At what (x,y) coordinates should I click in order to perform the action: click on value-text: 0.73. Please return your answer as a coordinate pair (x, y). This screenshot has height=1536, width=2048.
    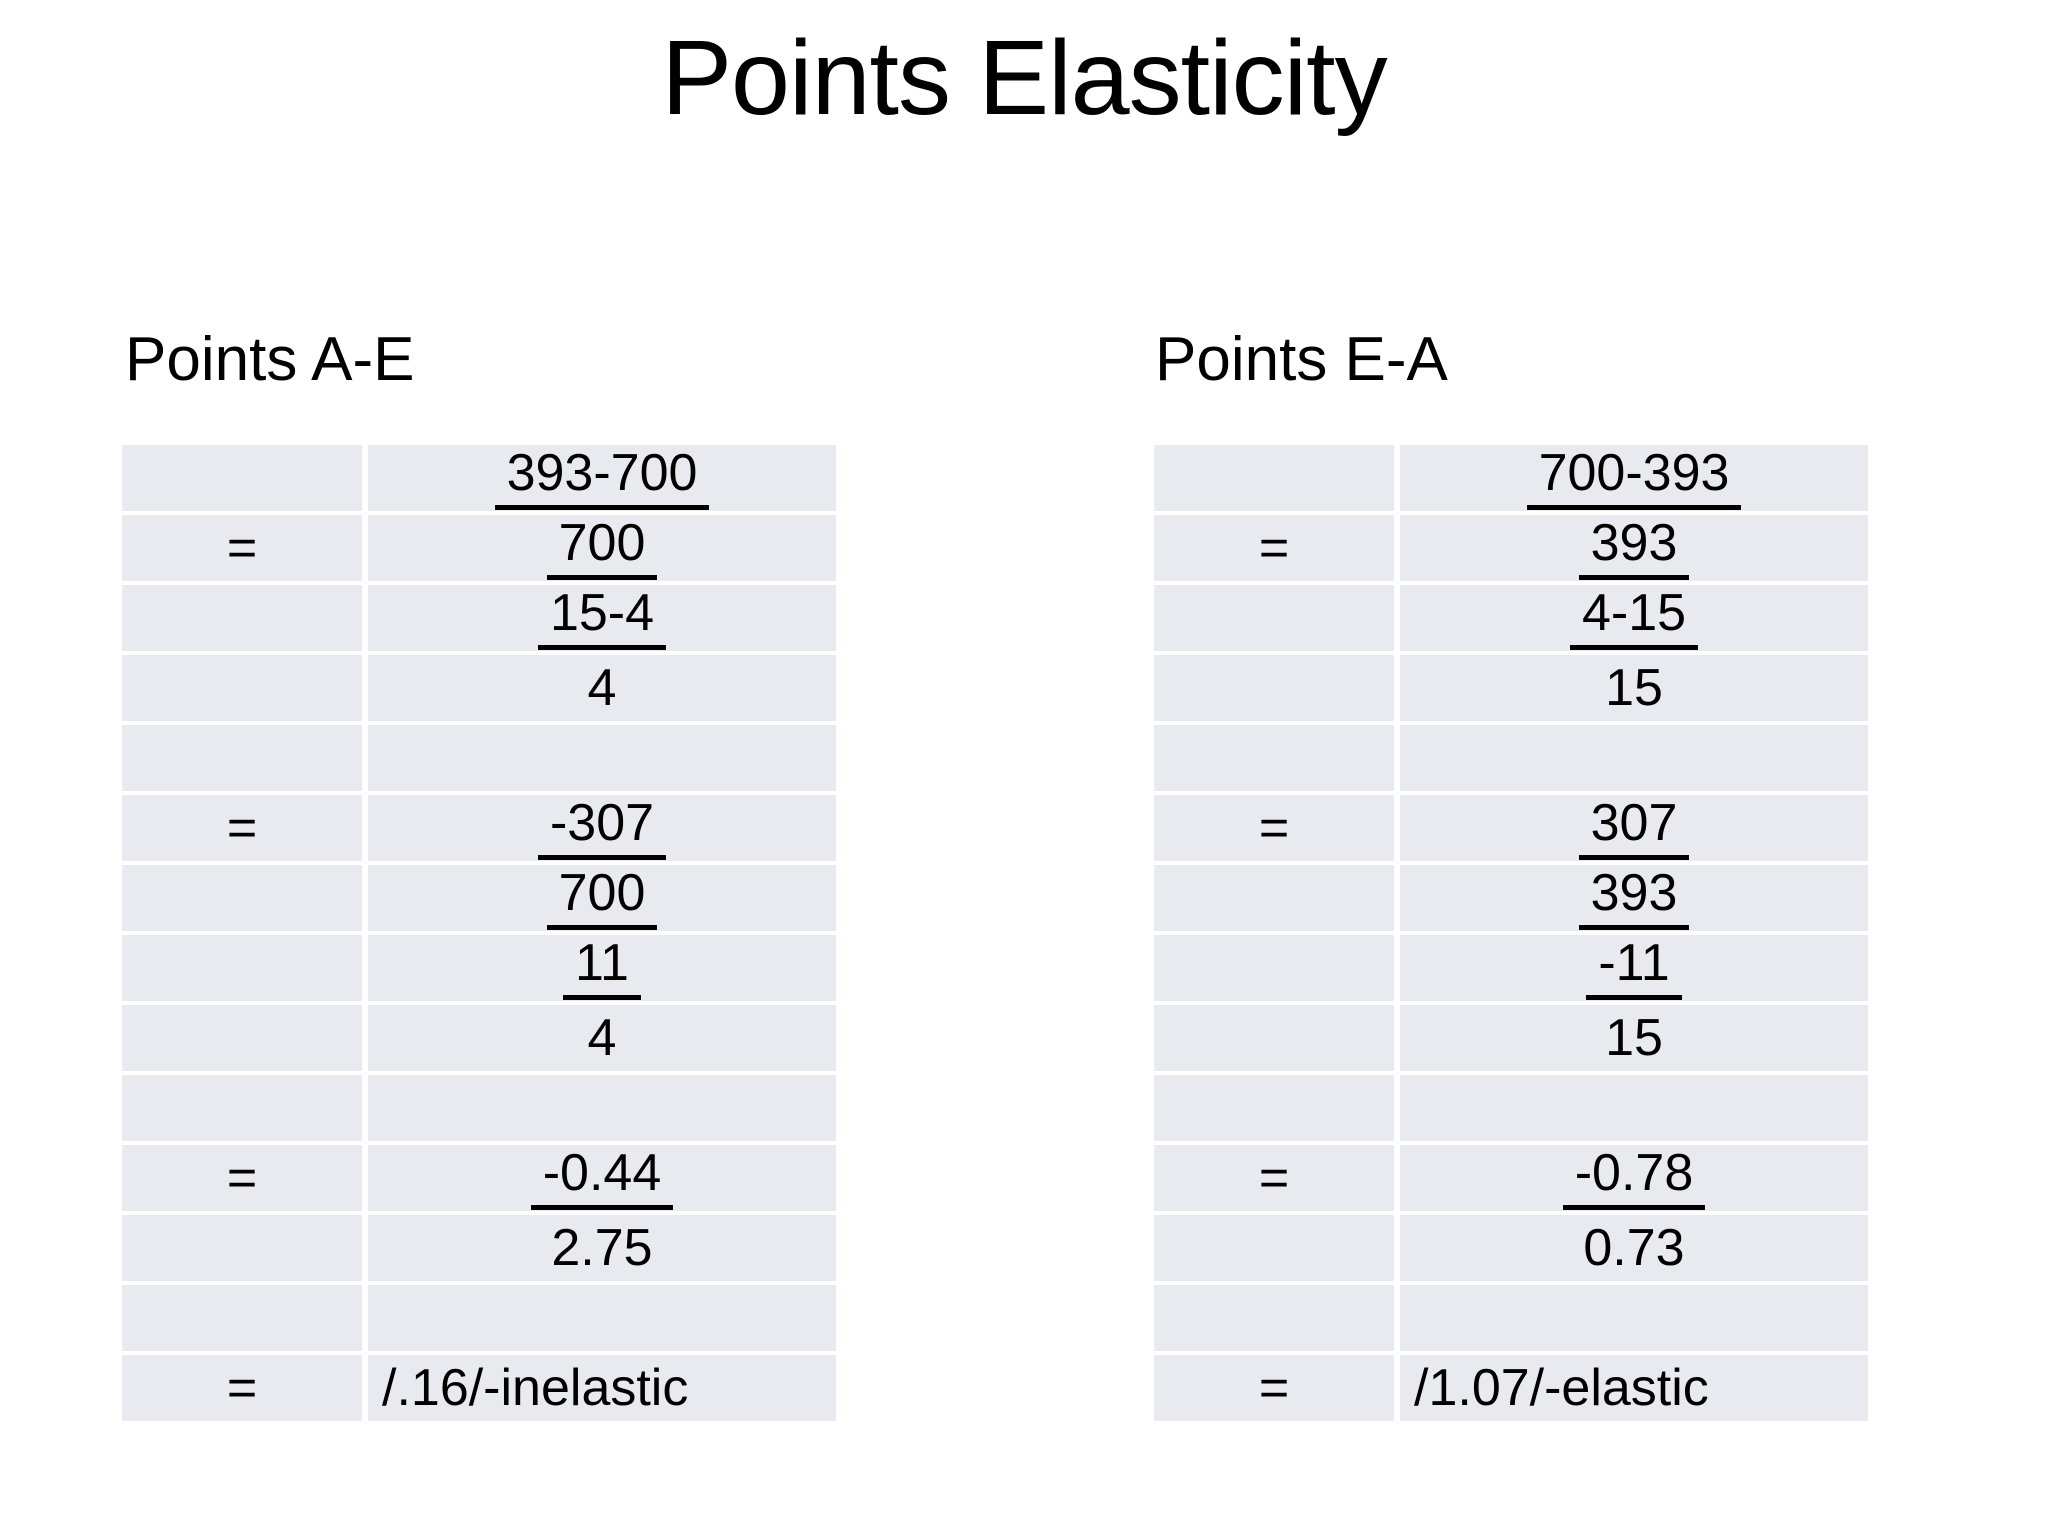
    Looking at the image, I should click on (1634, 1248).